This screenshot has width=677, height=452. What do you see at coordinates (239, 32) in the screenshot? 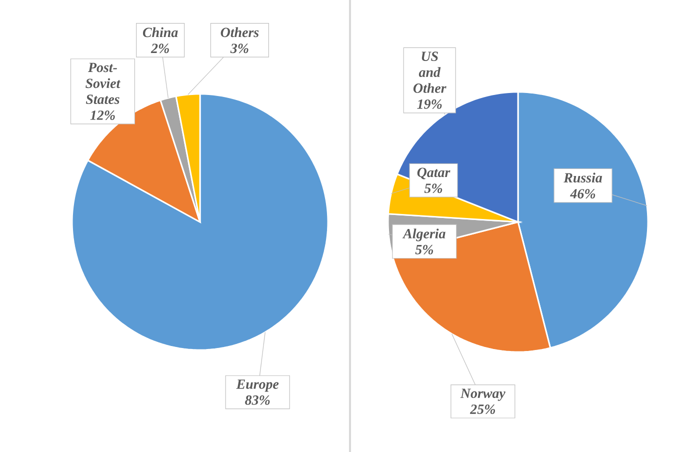
I see `slice-label: Others` at bounding box center [239, 32].